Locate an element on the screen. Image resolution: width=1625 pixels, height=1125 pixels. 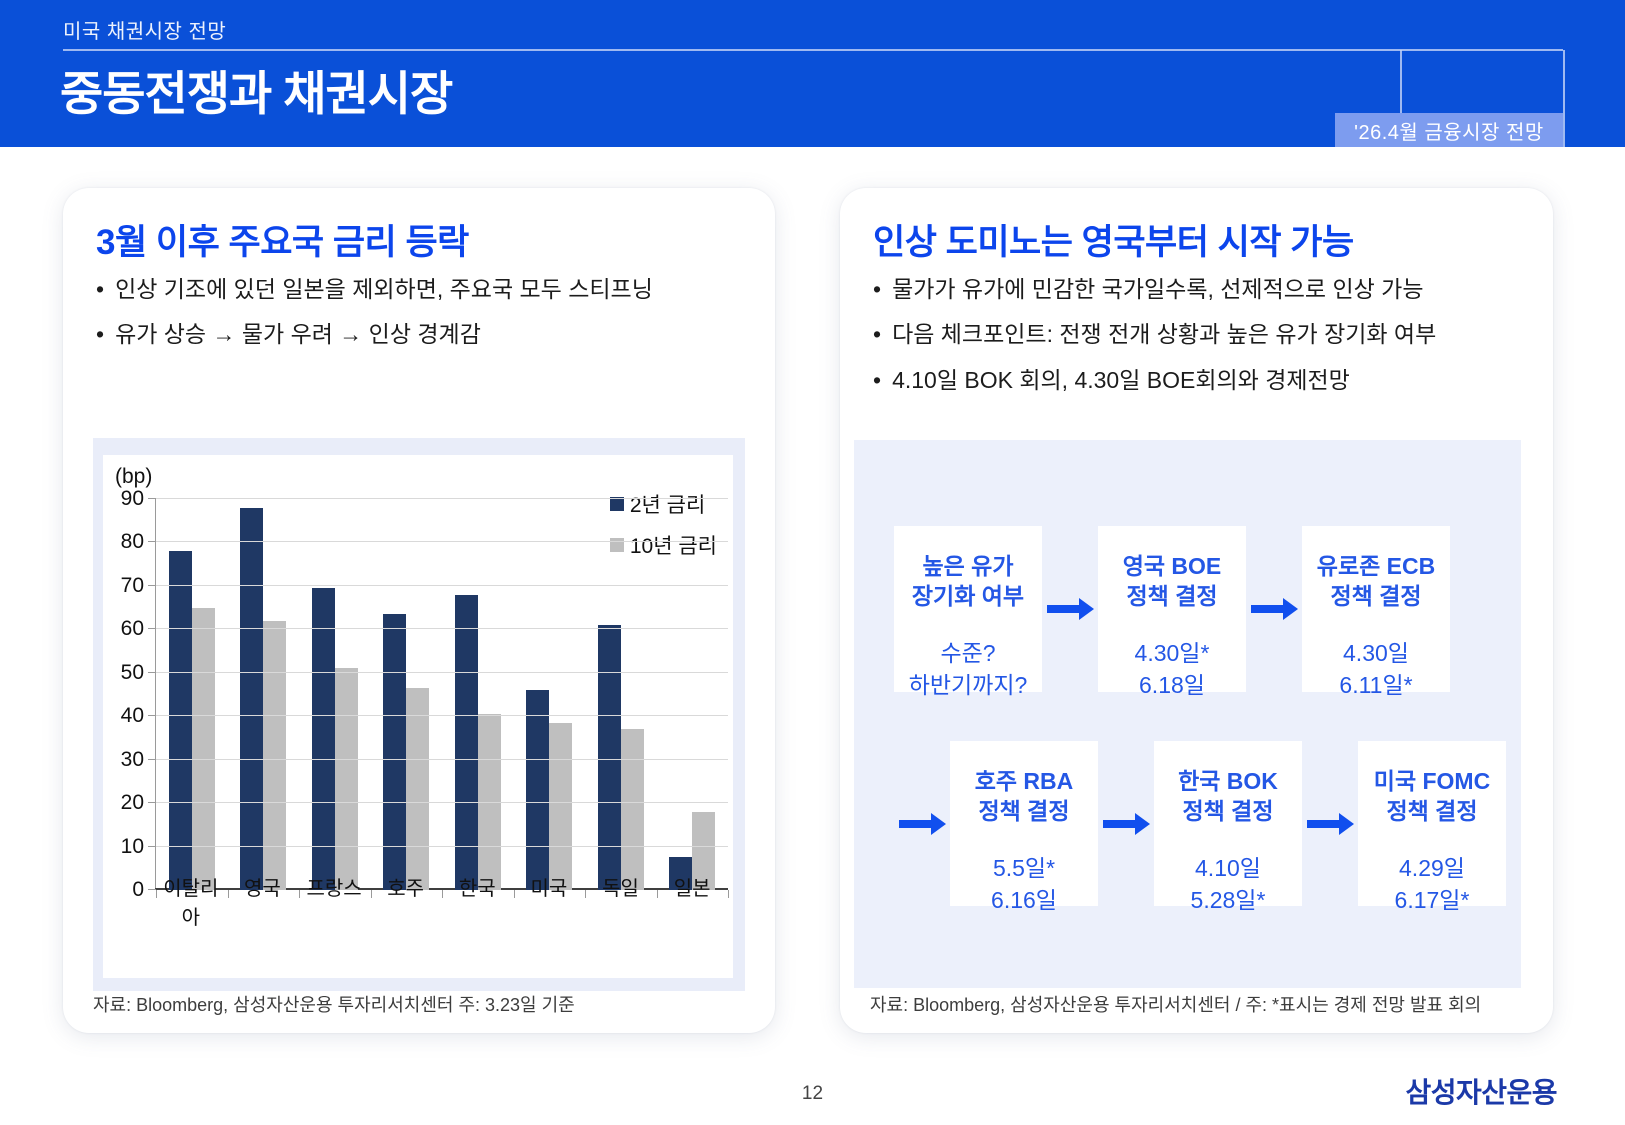
flow-box: 한국 BOK 정책 결정 4.10일 5.28일* is located at coordinates (1228, 827).